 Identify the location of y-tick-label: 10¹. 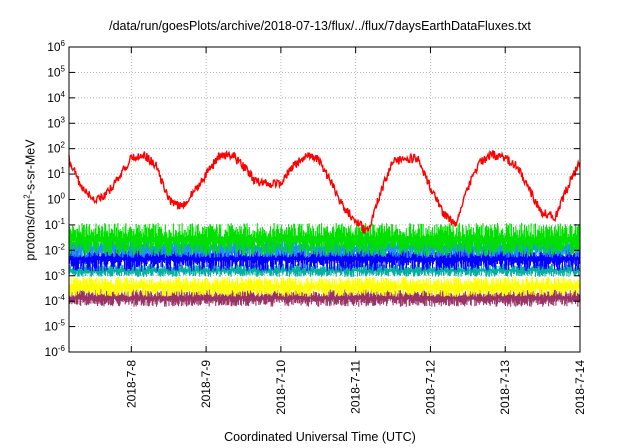
(56, 173).